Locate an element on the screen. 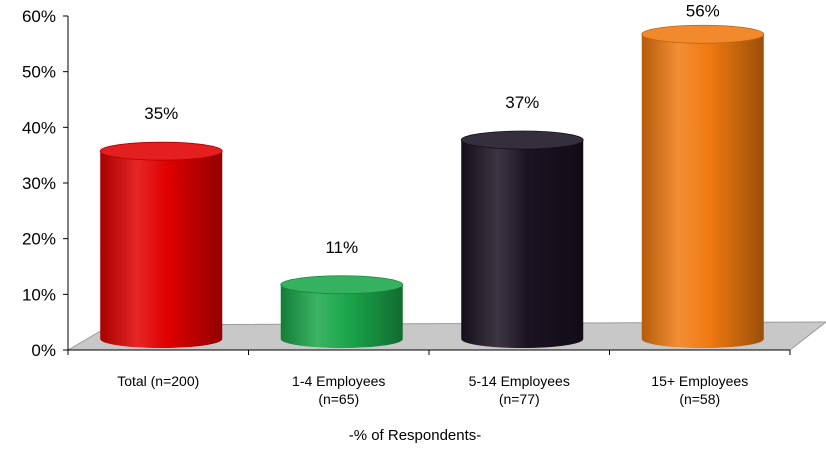  data-label: 35% is located at coordinates (161, 113).